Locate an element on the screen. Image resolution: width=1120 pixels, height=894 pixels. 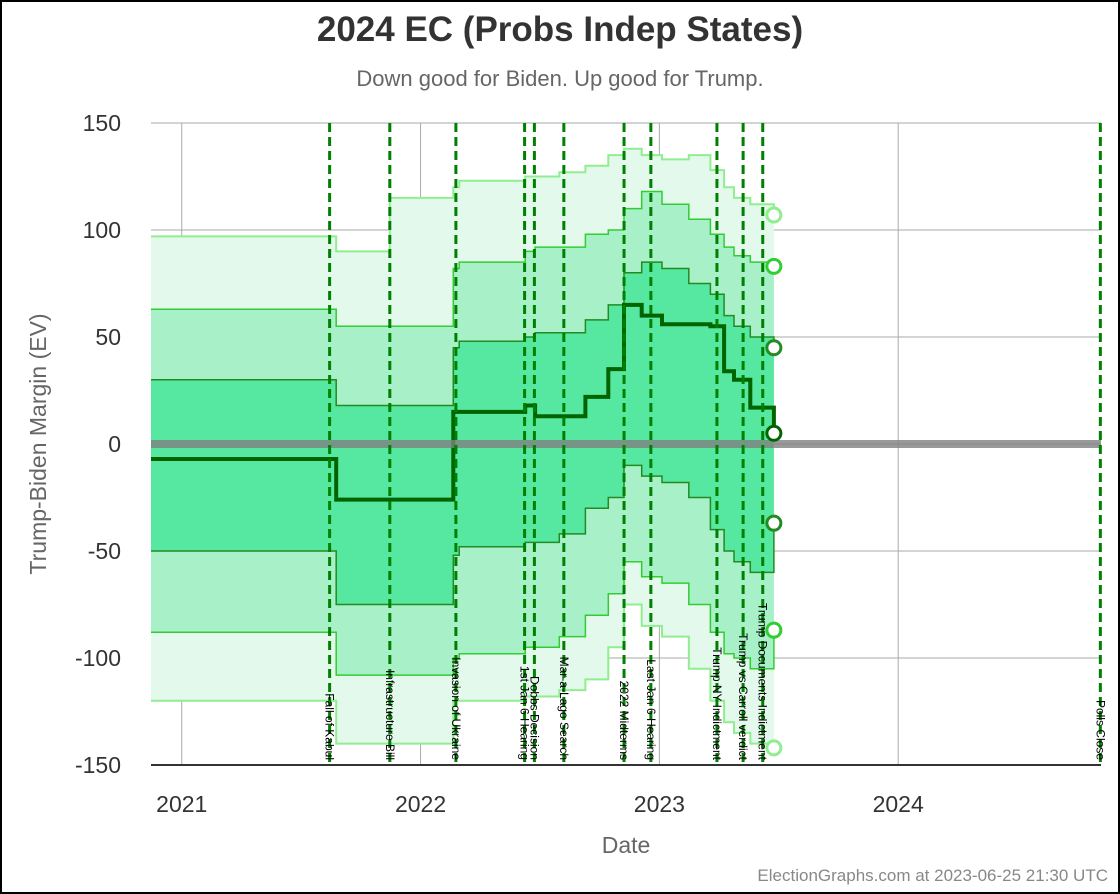
event-label: 1st Jan 6 Hearing is located at coordinates (525, 713).